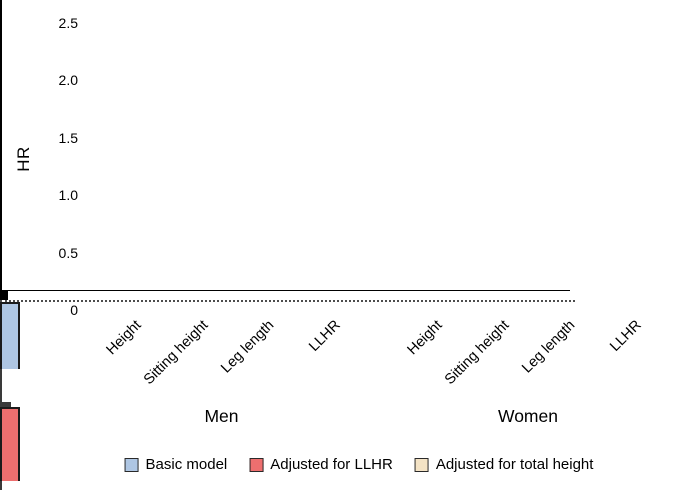 The height and width of the screenshot is (490, 676). Describe the element at coordinates (68, 22) in the screenshot. I see `y-tick-label: 2.5` at that location.